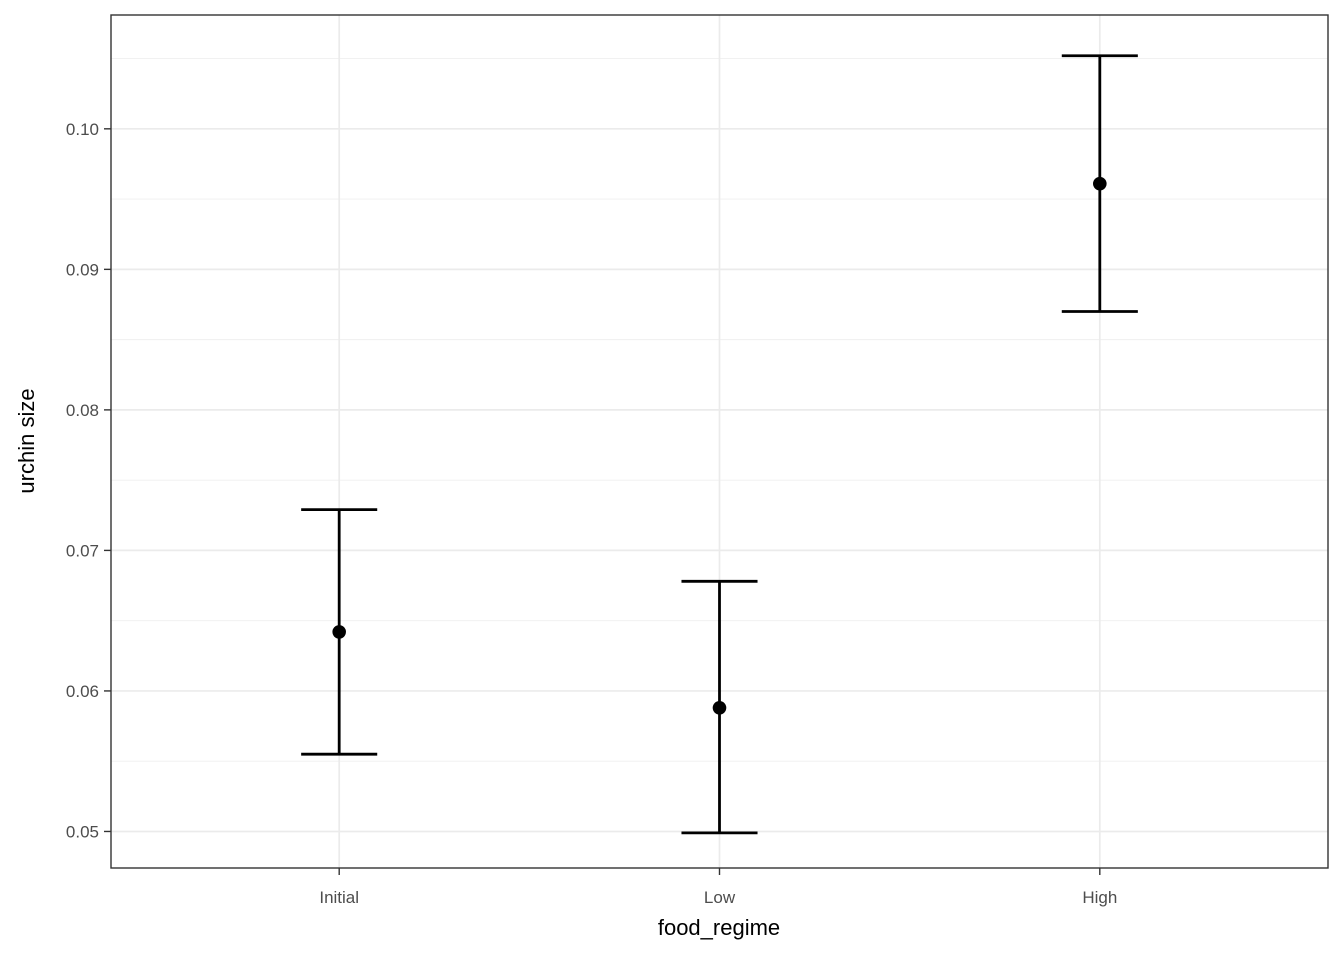 The image size is (1344, 960). Describe the element at coordinates (1099, 897) in the screenshot. I see `x-tick-label-High: High` at that location.